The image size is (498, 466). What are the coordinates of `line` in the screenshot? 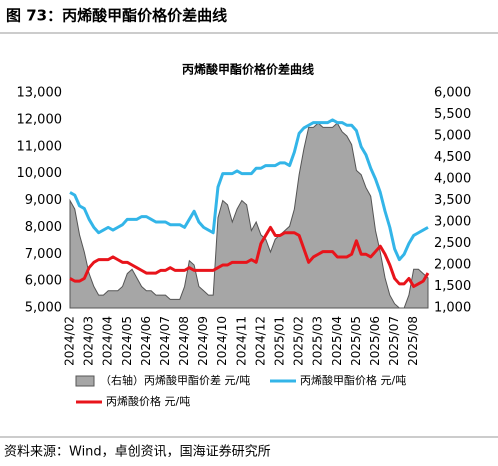 It's located at (249, 256).